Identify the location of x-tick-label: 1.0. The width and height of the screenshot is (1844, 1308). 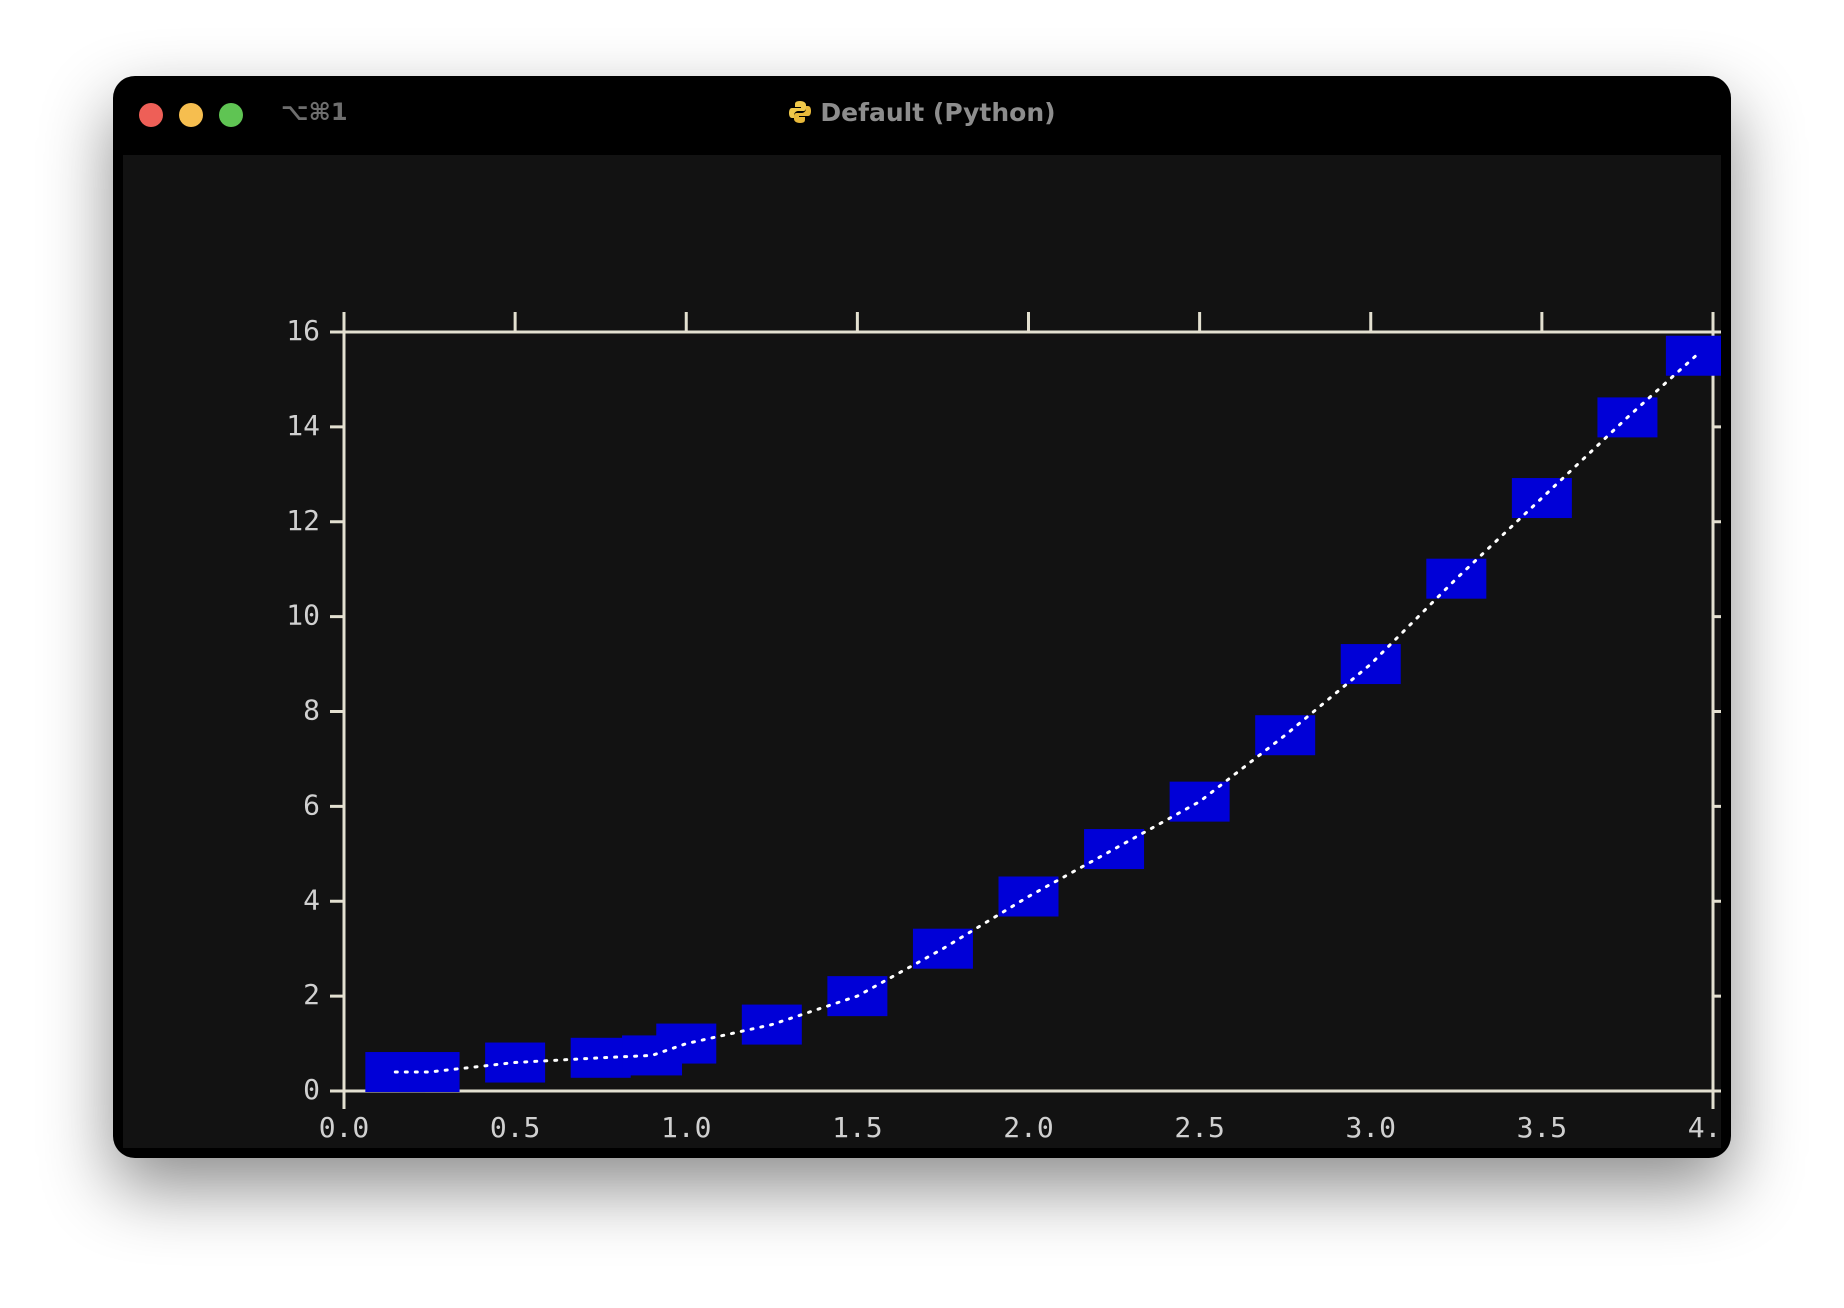
(686, 1127).